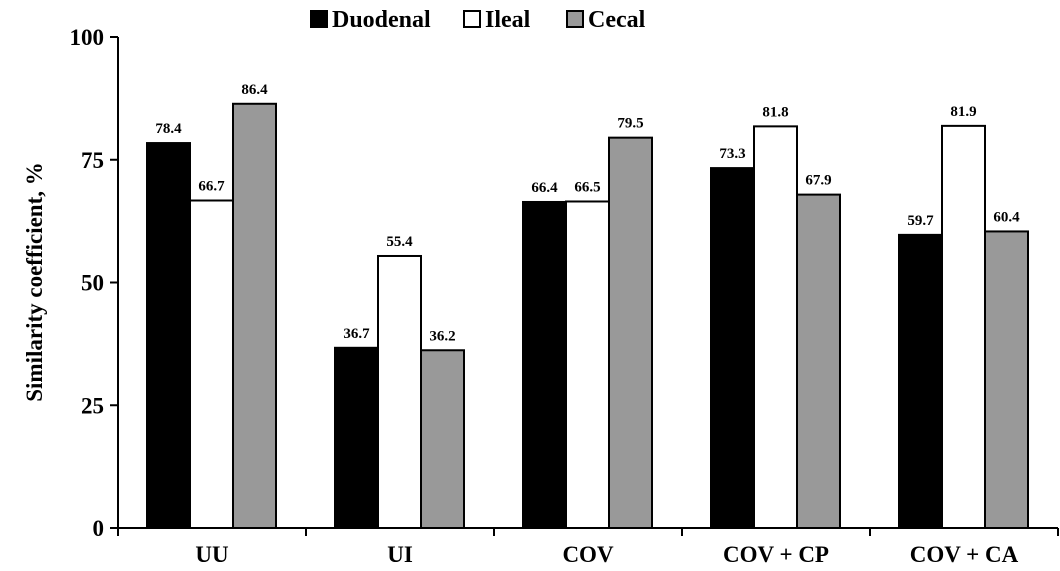 The image size is (1060, 571). I want to click on legend-label-cecal: Cecal, so click(617, 20).